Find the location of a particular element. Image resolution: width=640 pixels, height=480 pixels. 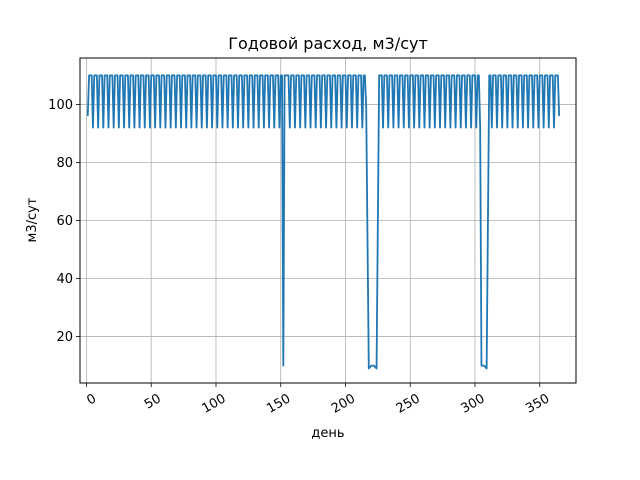

y-axis-ticks: 20 40 60 80 100 is located at coordinates (64, 221).